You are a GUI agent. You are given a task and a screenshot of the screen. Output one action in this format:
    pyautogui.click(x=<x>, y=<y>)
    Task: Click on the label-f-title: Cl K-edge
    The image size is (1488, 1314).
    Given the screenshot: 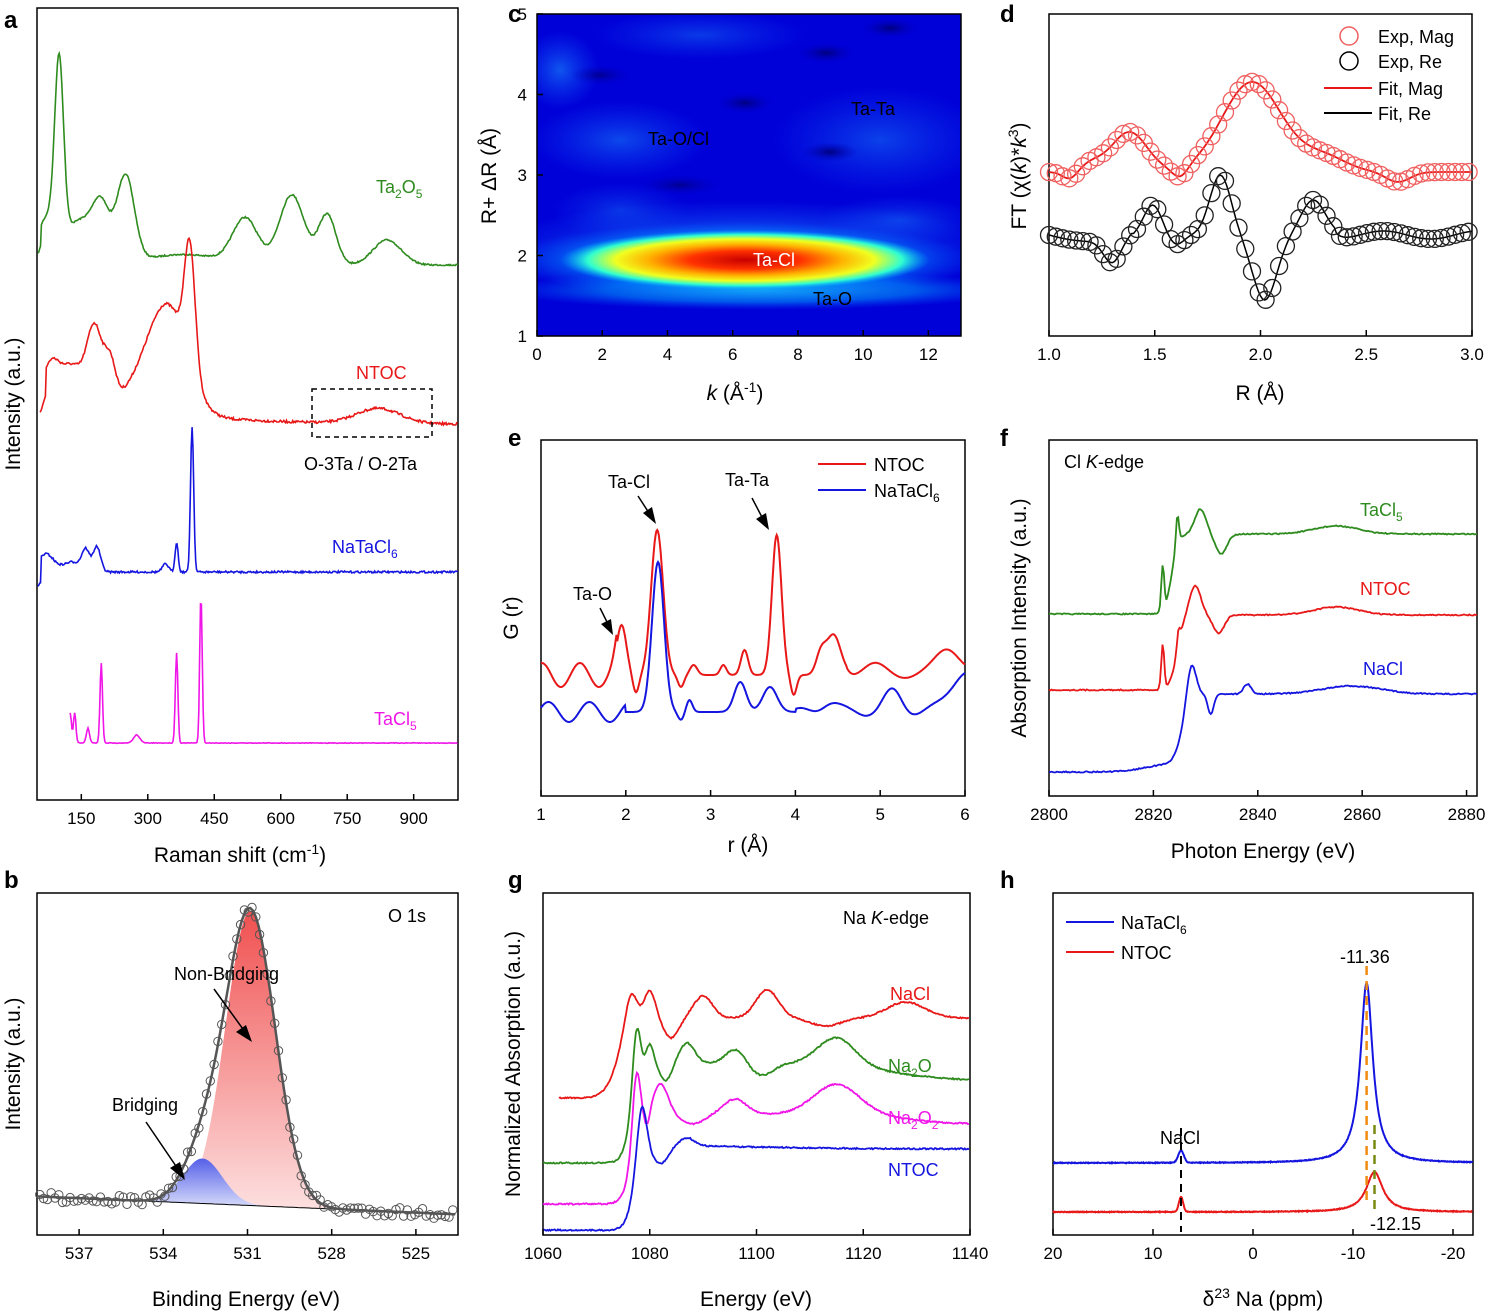 What is the action you would take?
    pyautogui.click(x=1104, y=462)
    